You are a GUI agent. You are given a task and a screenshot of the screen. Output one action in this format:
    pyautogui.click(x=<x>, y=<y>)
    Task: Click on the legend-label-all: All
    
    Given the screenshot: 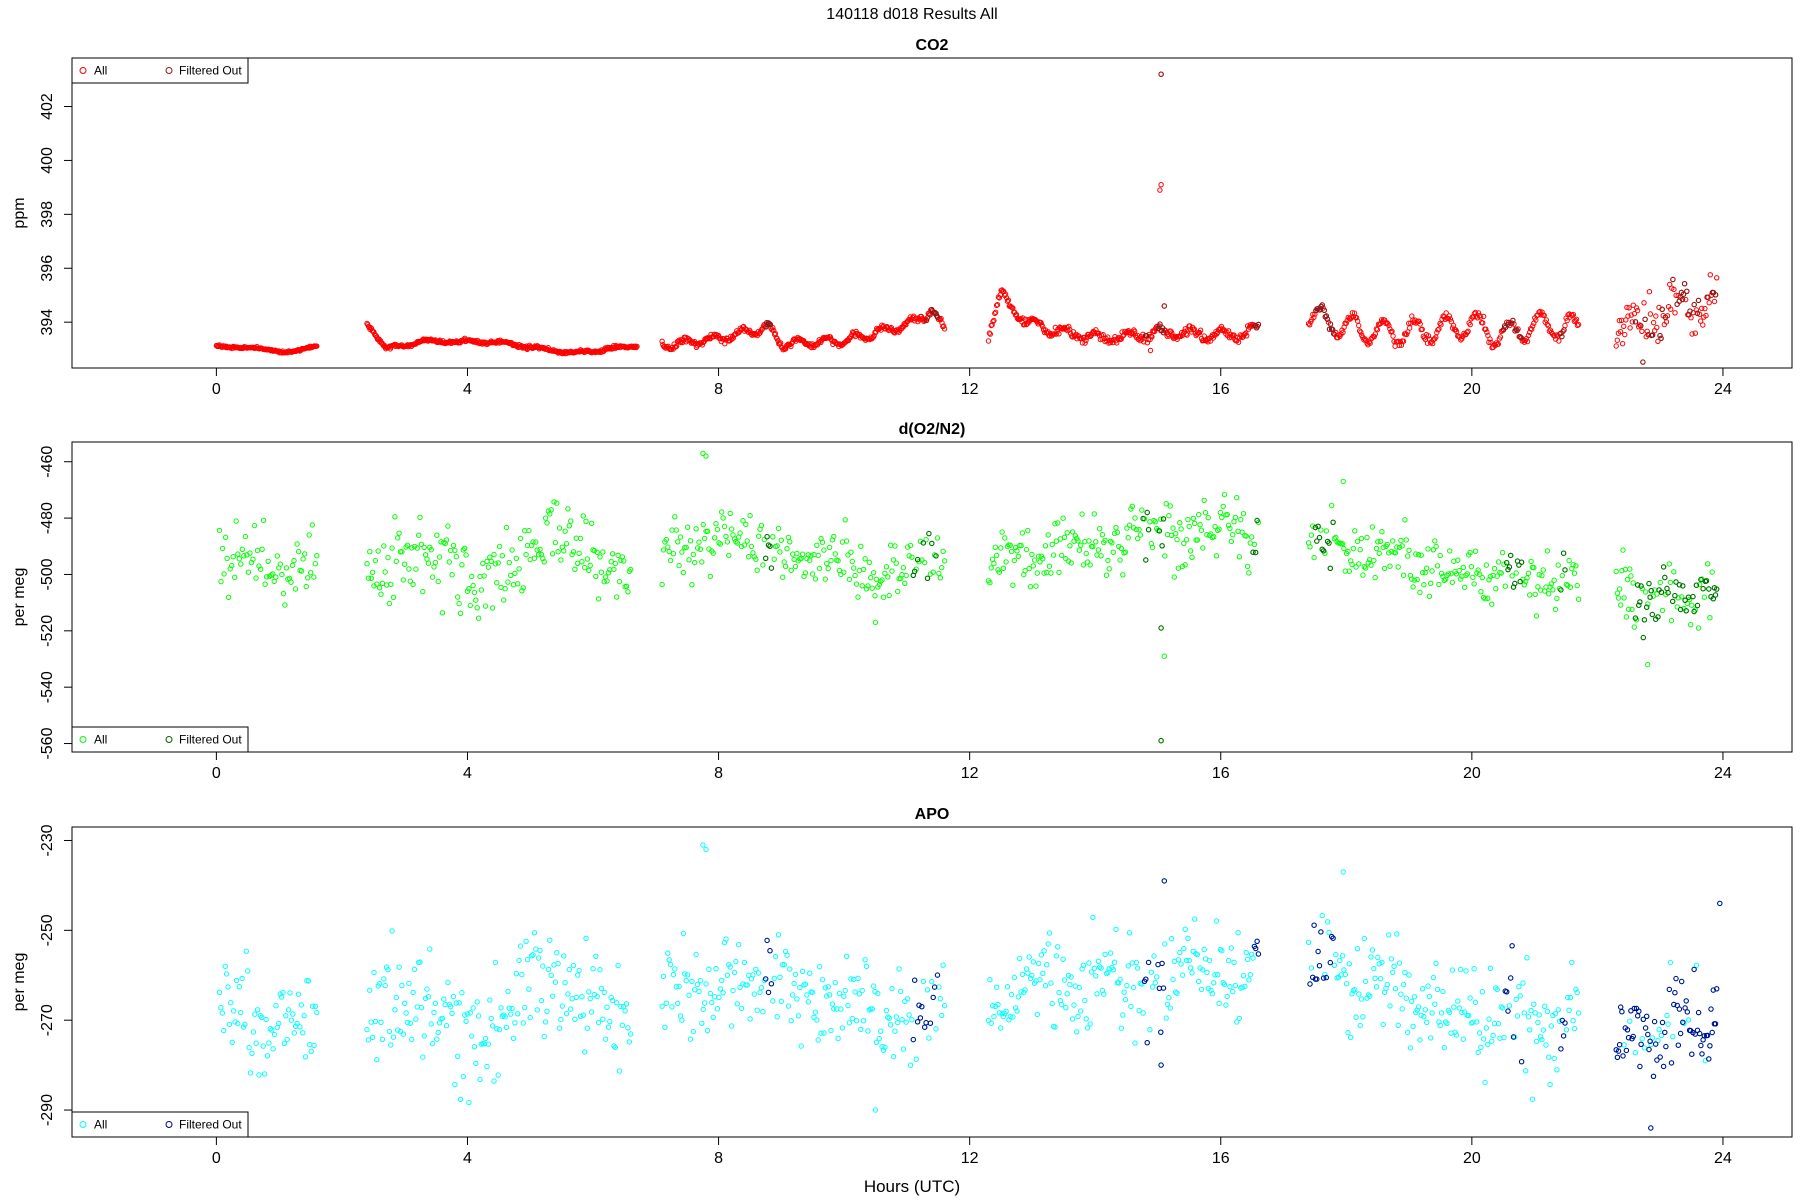 What is the action you would take?
    pyautogui.click(x=100, y=740)
    